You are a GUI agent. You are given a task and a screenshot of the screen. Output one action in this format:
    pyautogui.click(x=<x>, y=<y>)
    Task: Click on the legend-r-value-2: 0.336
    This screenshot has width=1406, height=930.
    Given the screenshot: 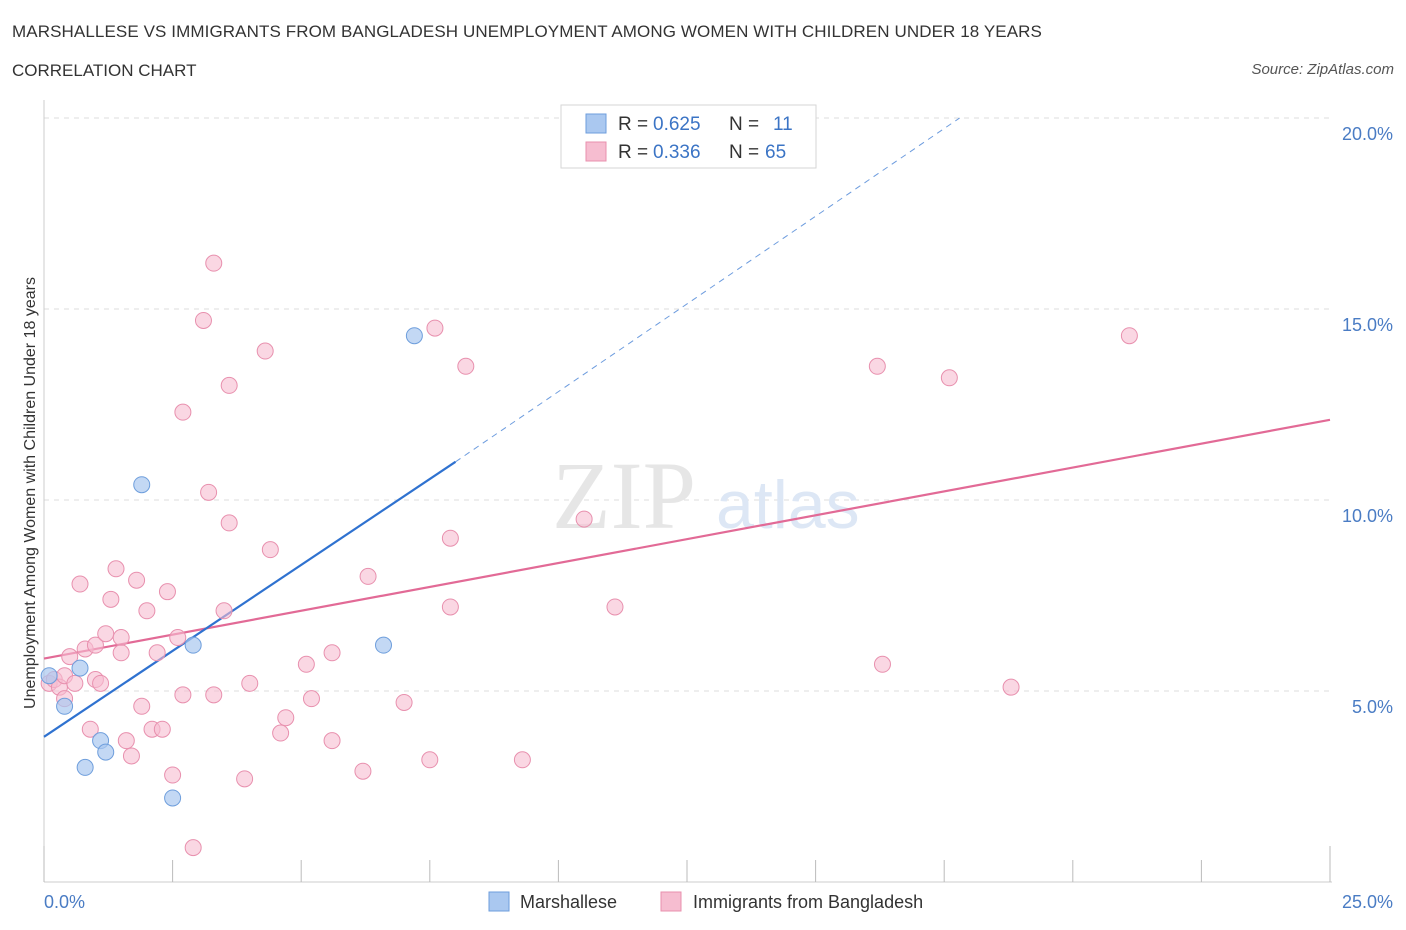 What is the action you would take?
    pyautogui.click(x=677, y=152)
    